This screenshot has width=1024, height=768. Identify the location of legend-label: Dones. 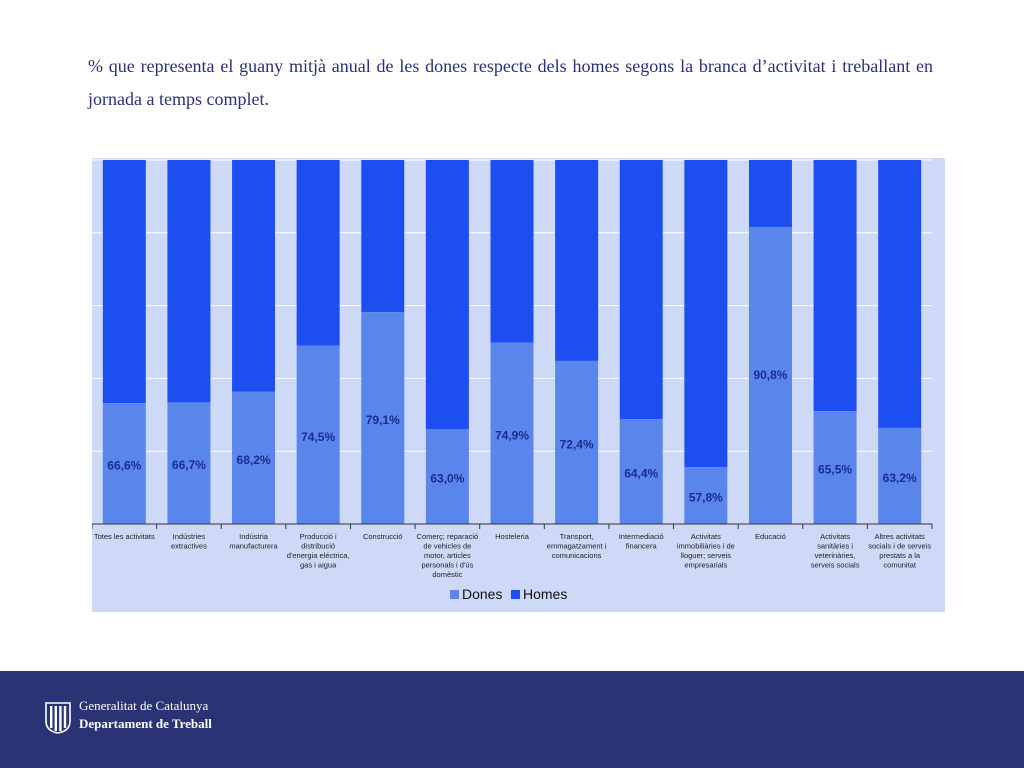
(482, 594).